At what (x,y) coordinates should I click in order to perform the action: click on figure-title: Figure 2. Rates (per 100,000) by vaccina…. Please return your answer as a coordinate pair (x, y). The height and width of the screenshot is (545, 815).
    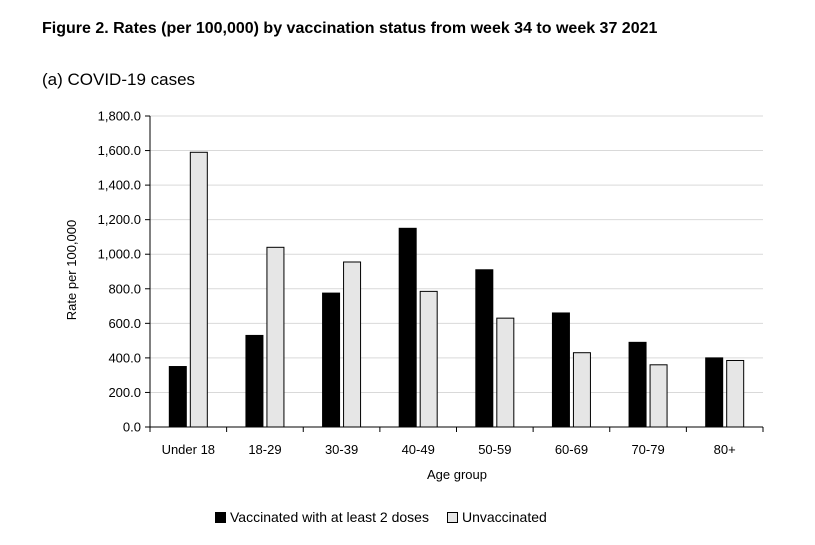
    Looking at the image, I should click on (350, 28).